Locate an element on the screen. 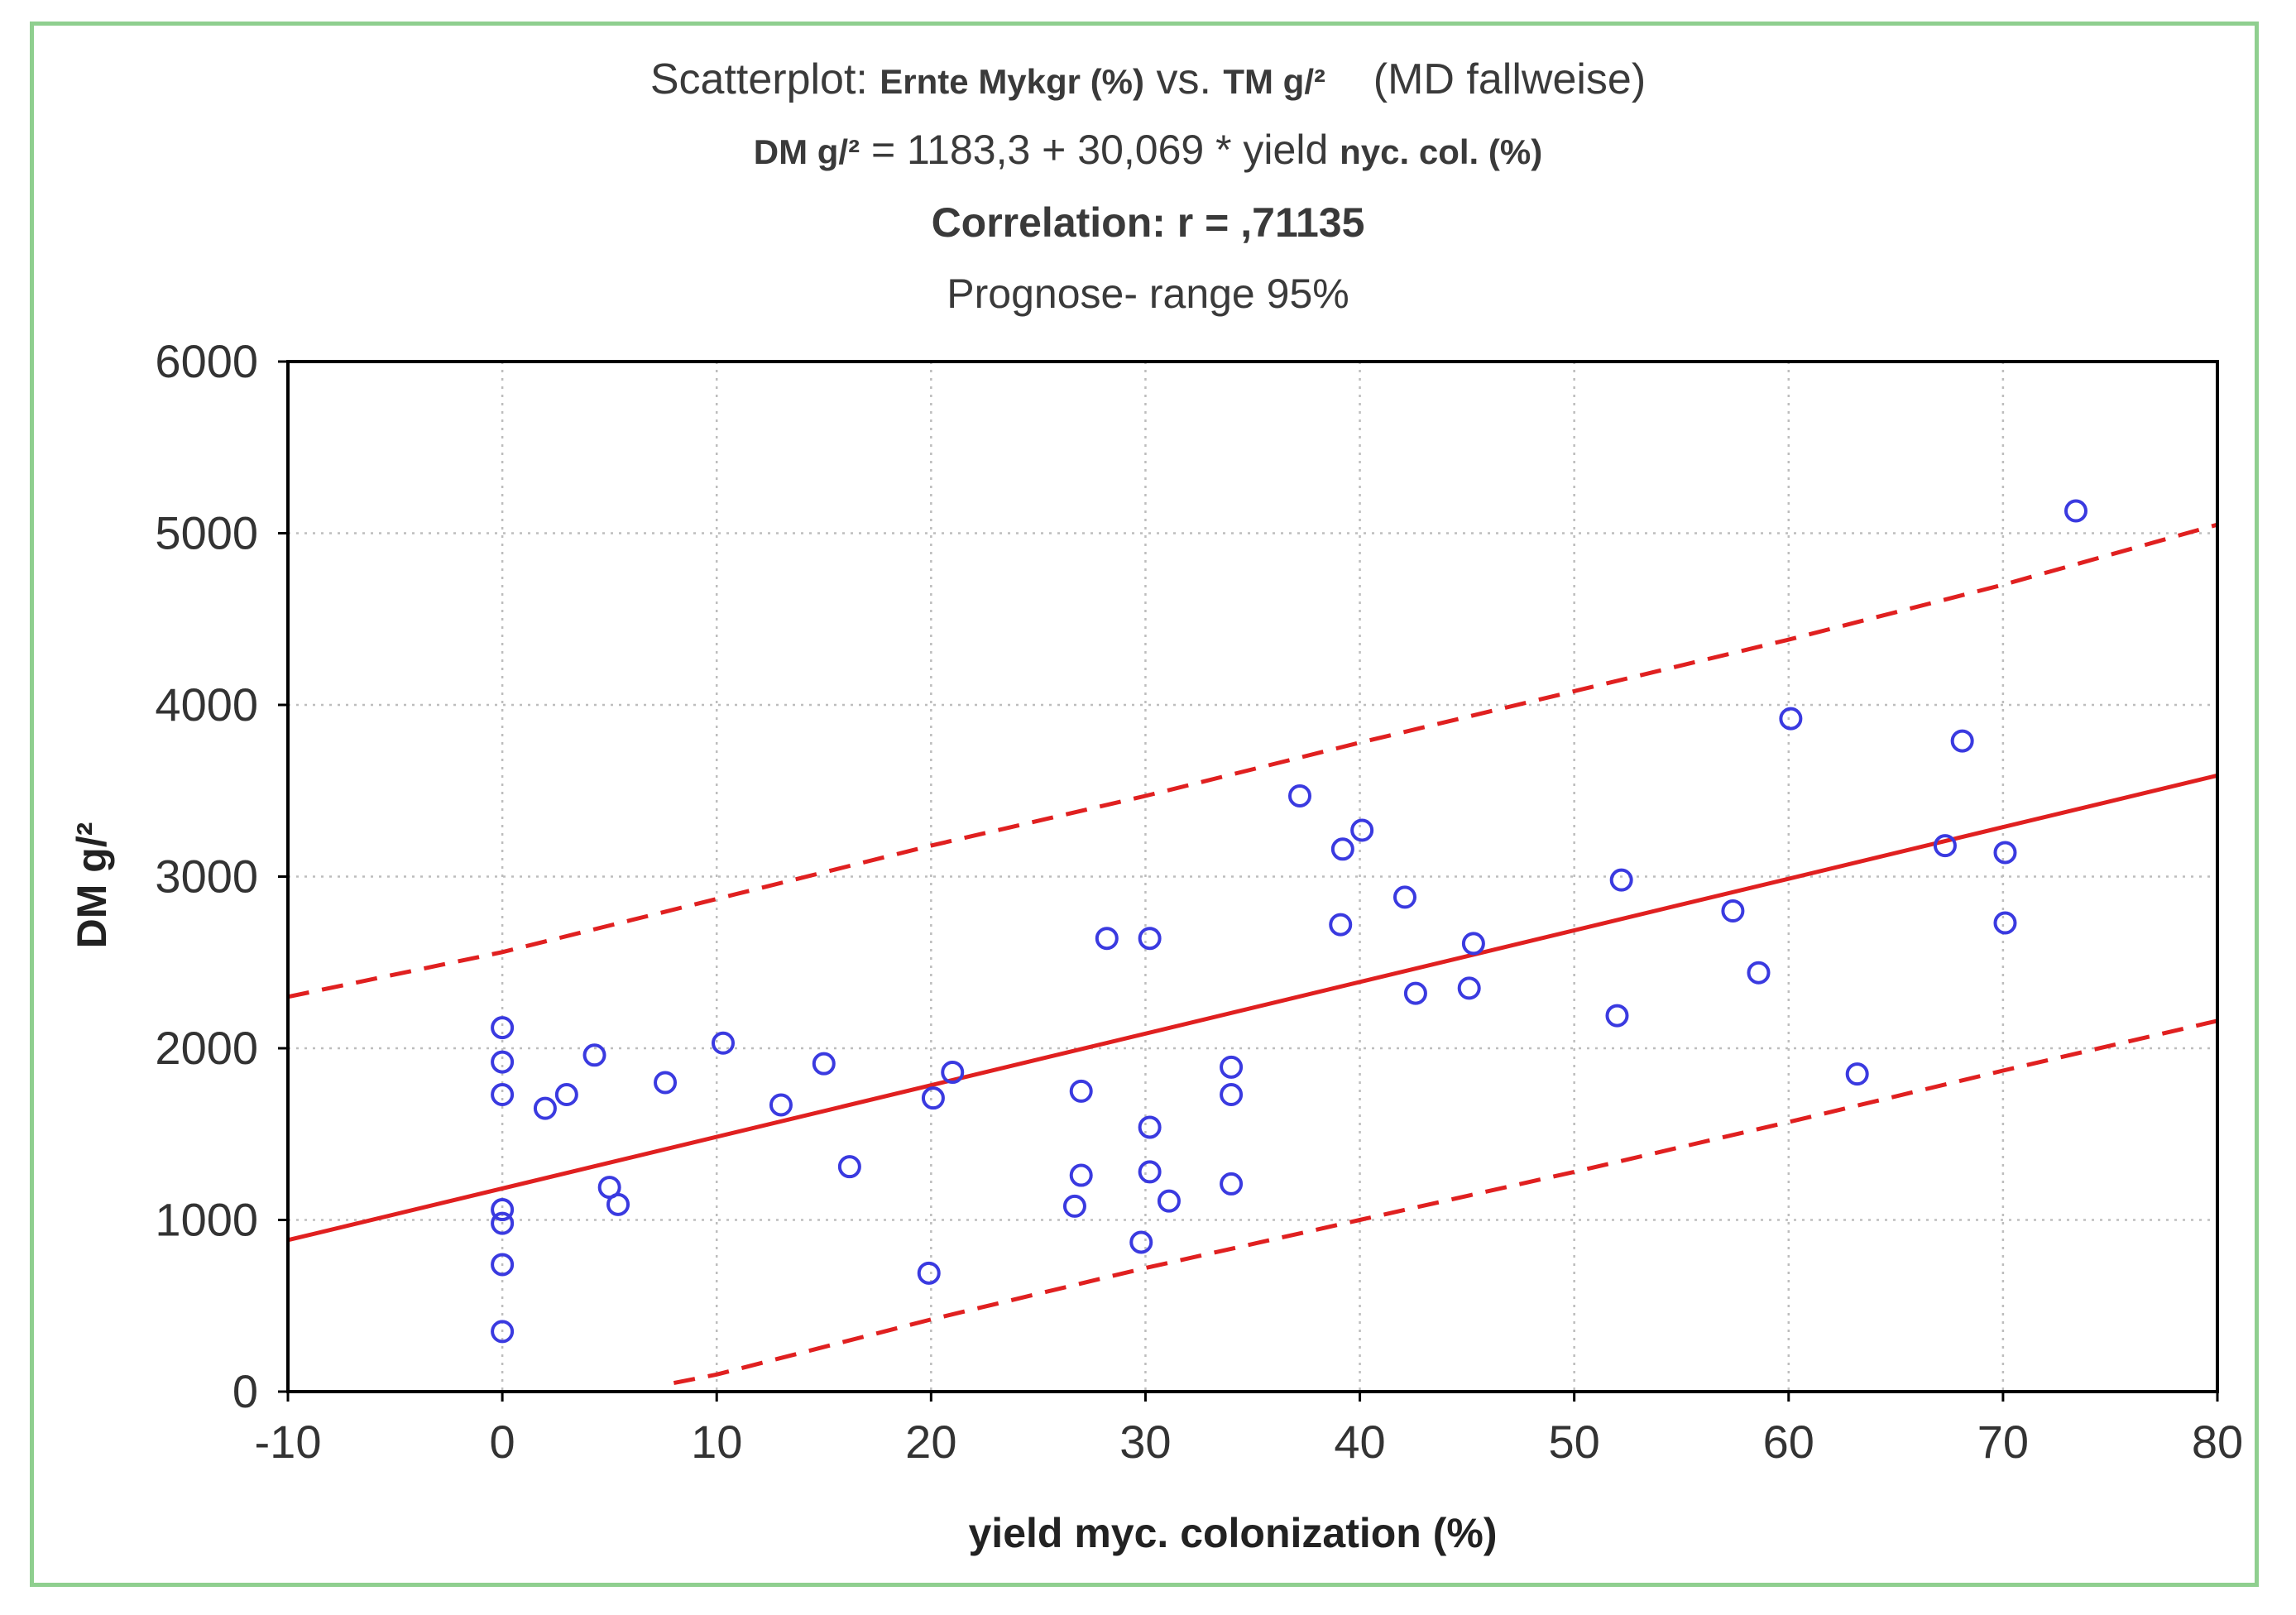 The width and height of the screenshot is (2296, 1615). y-tick-label: 4000 is located at coordinates (206, 704).